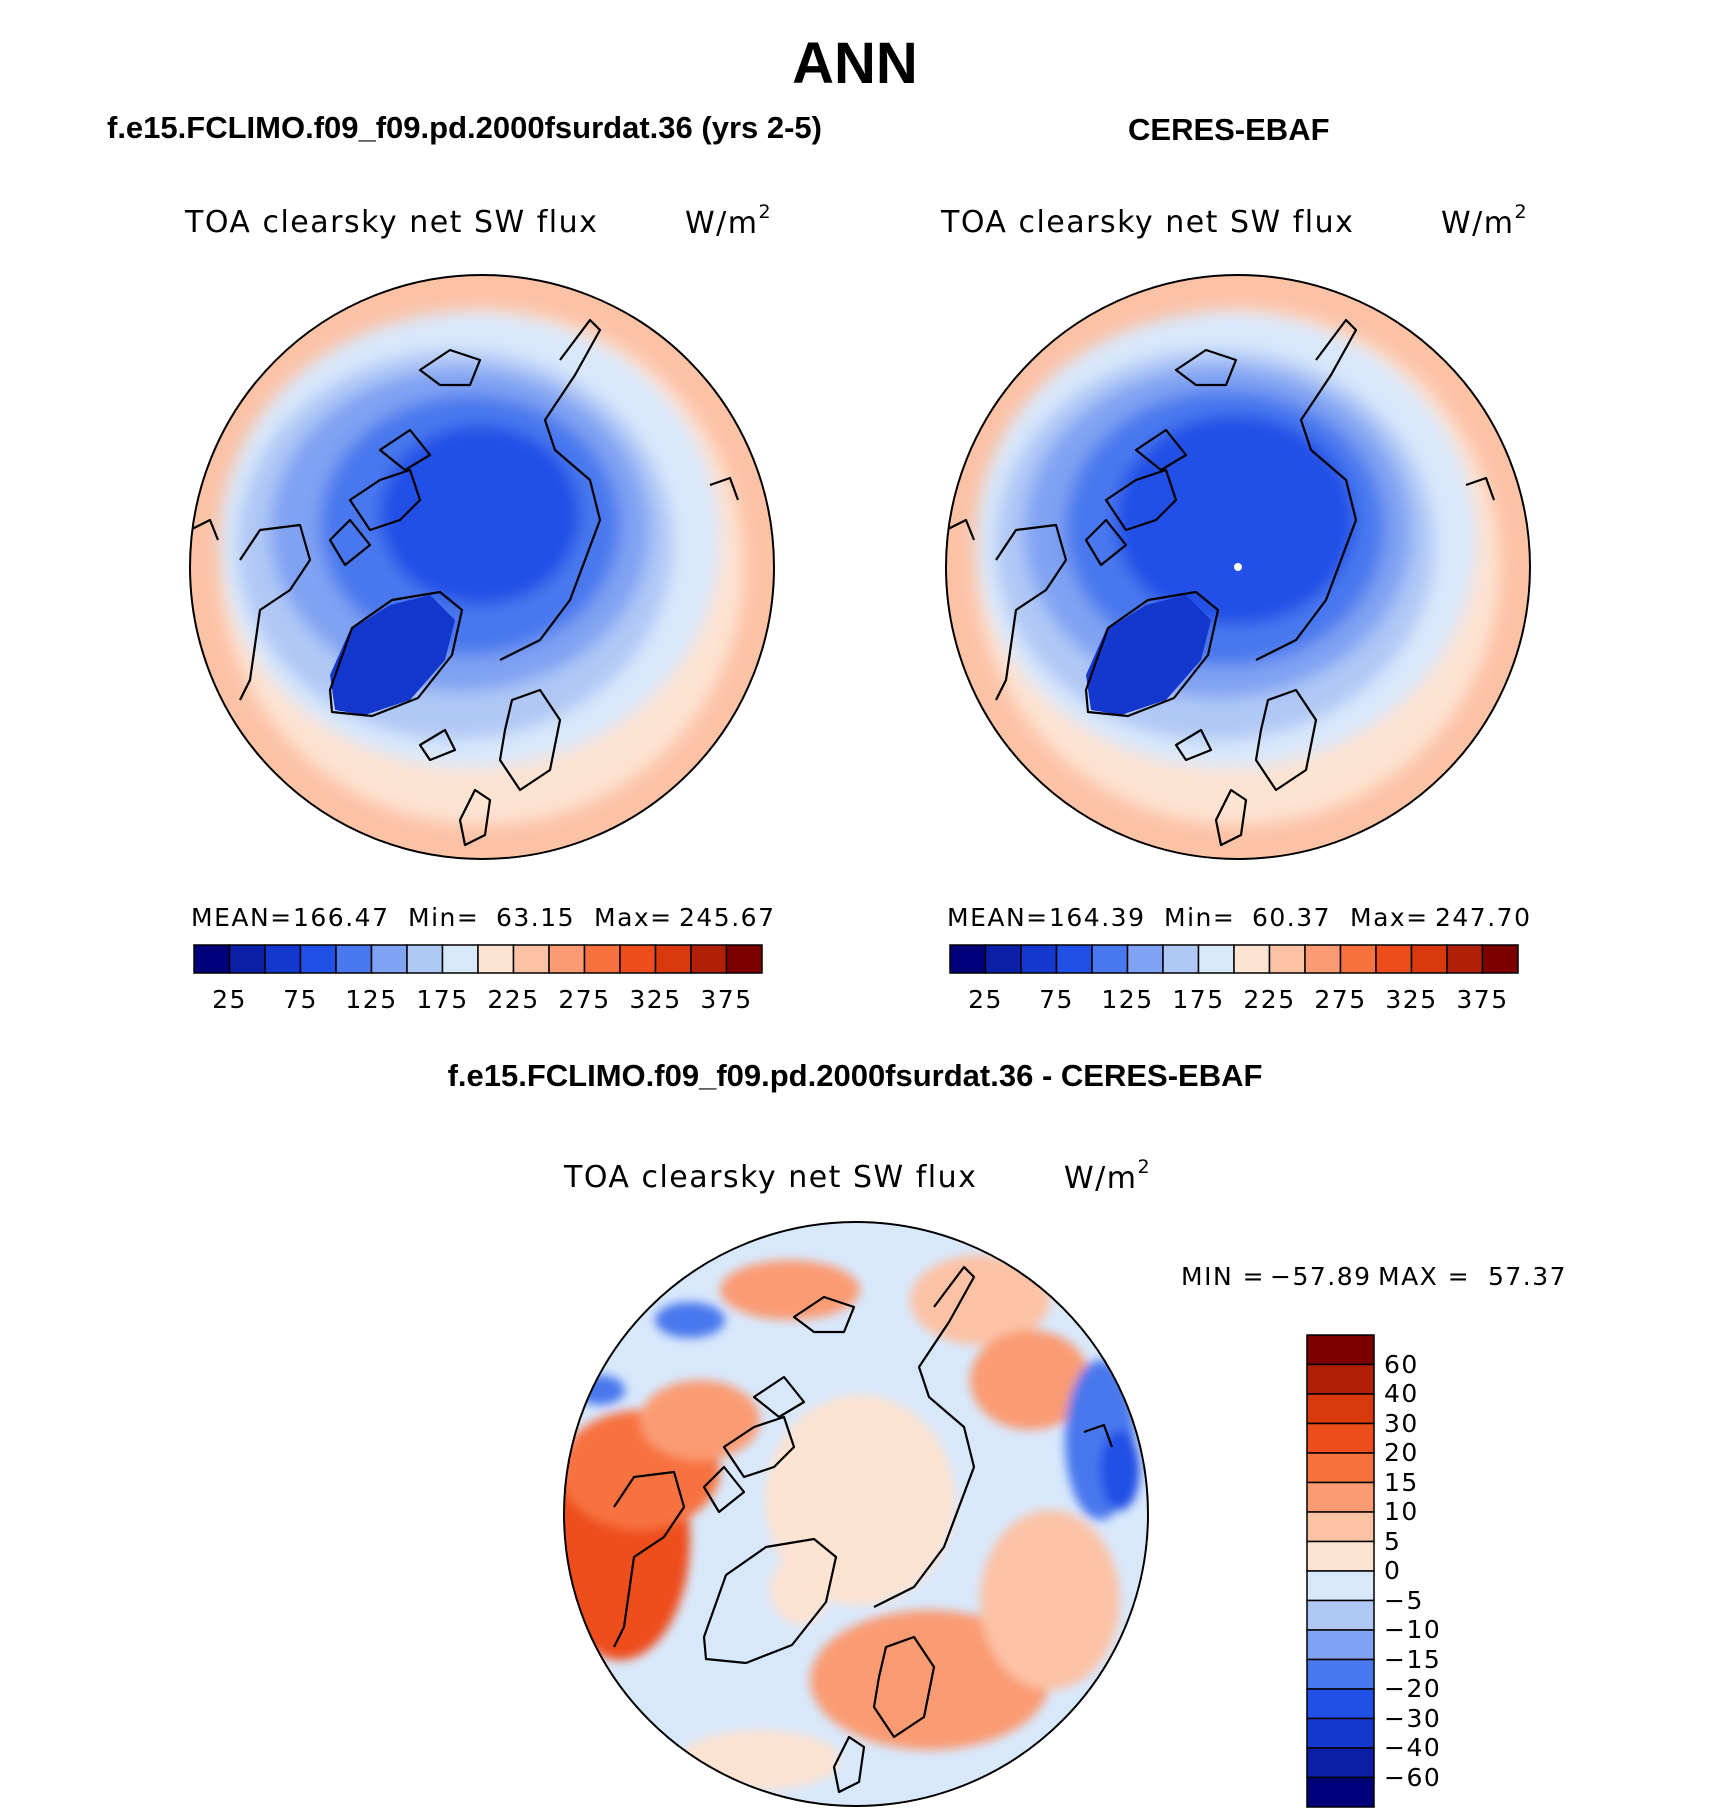 This screenshot has width=1710, height=1816. Describe the element at coordinates (1056, 999) in the screenshot. I see `colorbar-tick-label: 75` at that location.